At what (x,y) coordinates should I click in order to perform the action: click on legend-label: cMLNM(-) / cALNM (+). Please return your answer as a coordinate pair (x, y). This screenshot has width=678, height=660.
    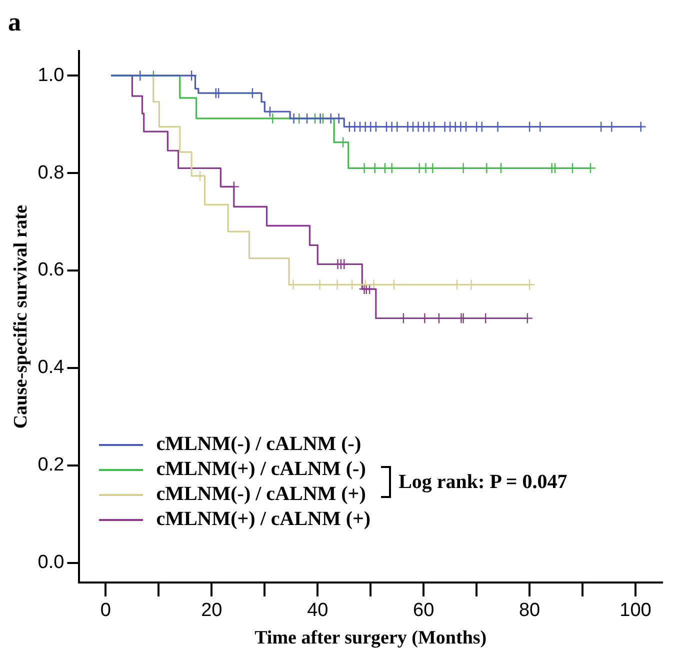
    Looking at the image, I should click on (261, 494).